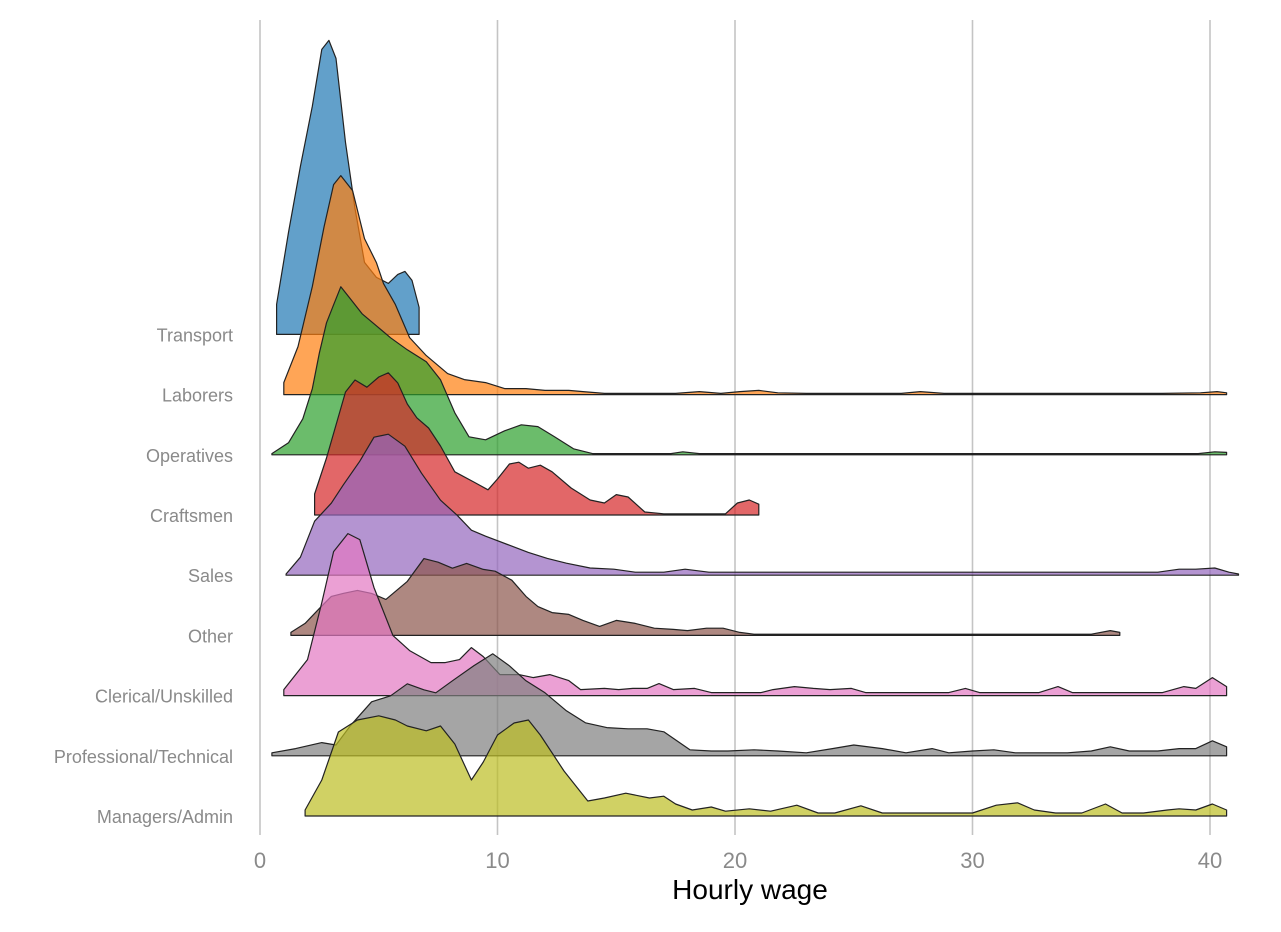  What do you see at coordinates (143, 757) in the screenshot?
I see `category-label-professional-technical: Professional/Technical` at bounding box center [143, 757].